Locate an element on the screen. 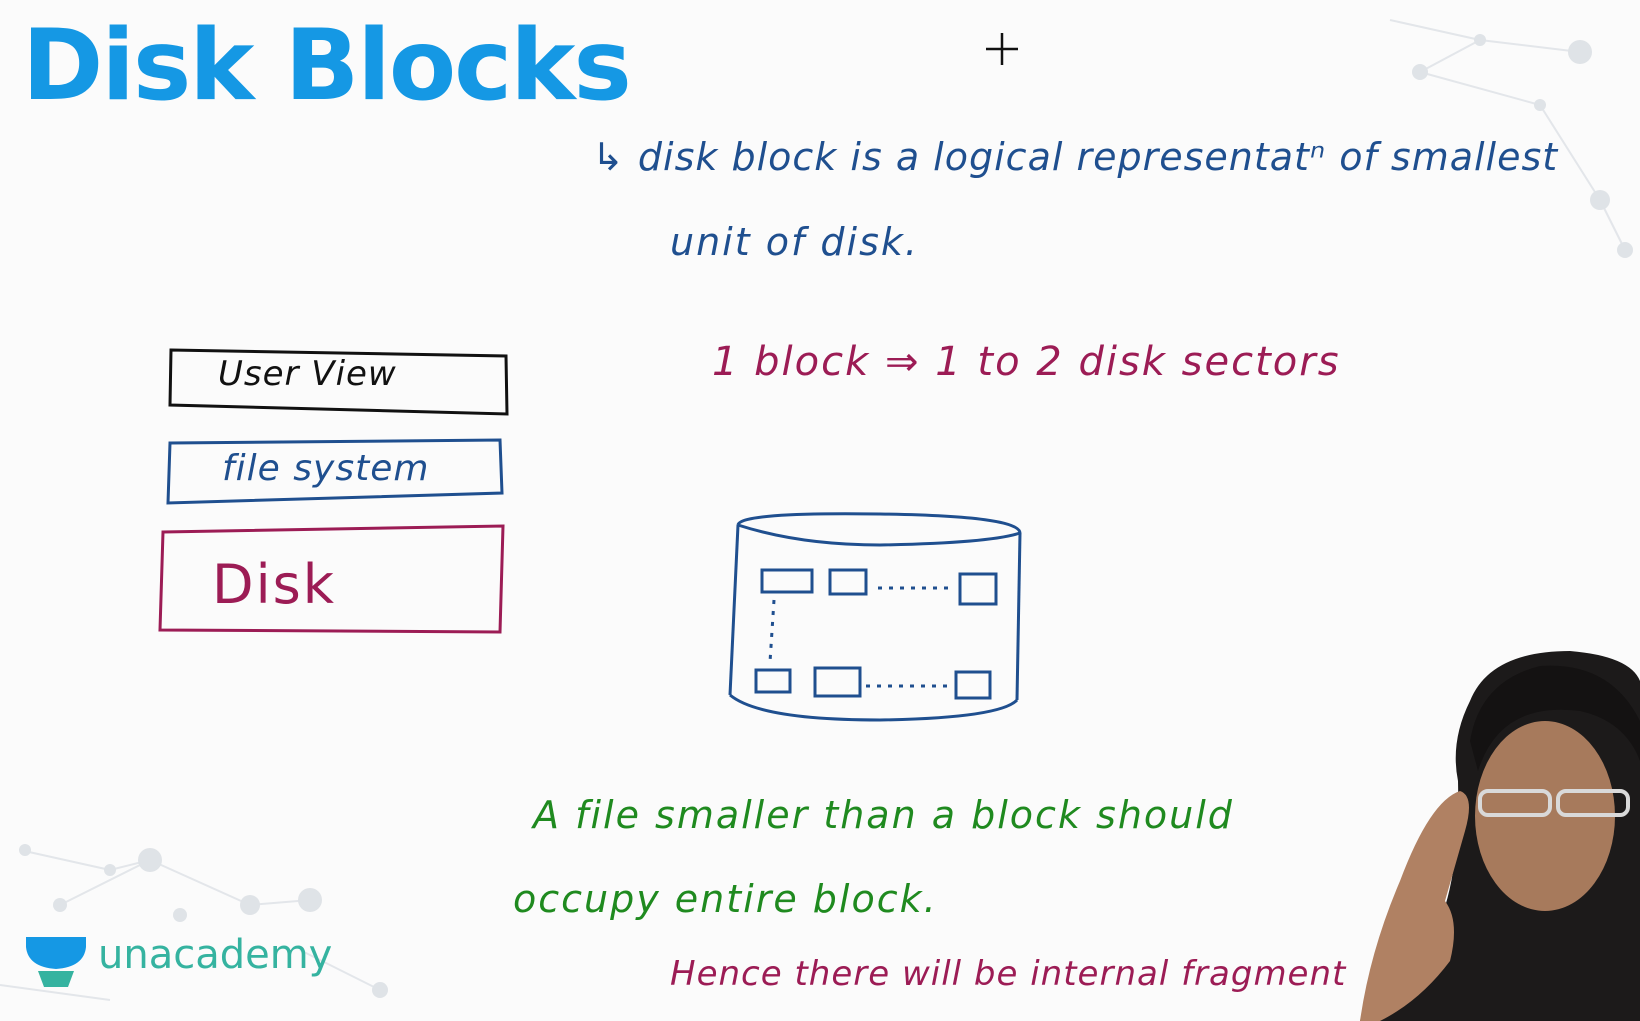  layer-label-user-view: User View is located at coordinates (307, 374).